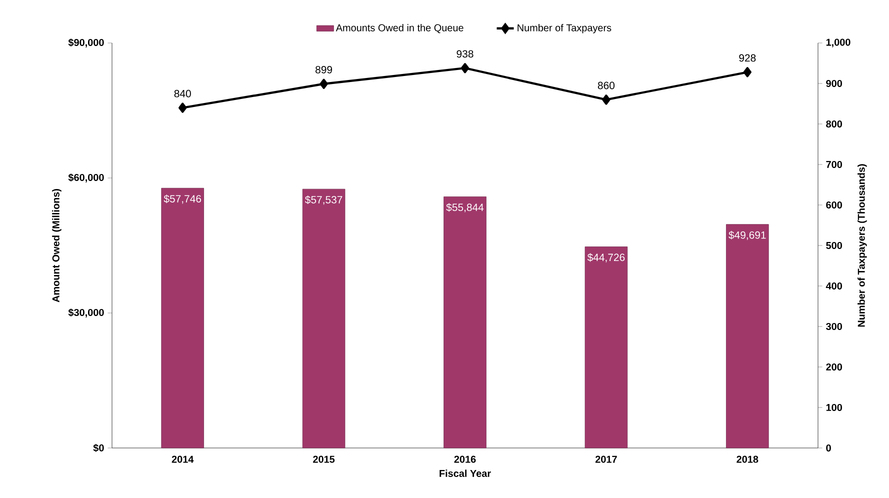 The image size is (889, 498). Describe the element at coordinates (834, 205) in the screenshot. I see `y2-tick-label: 600` at that location.